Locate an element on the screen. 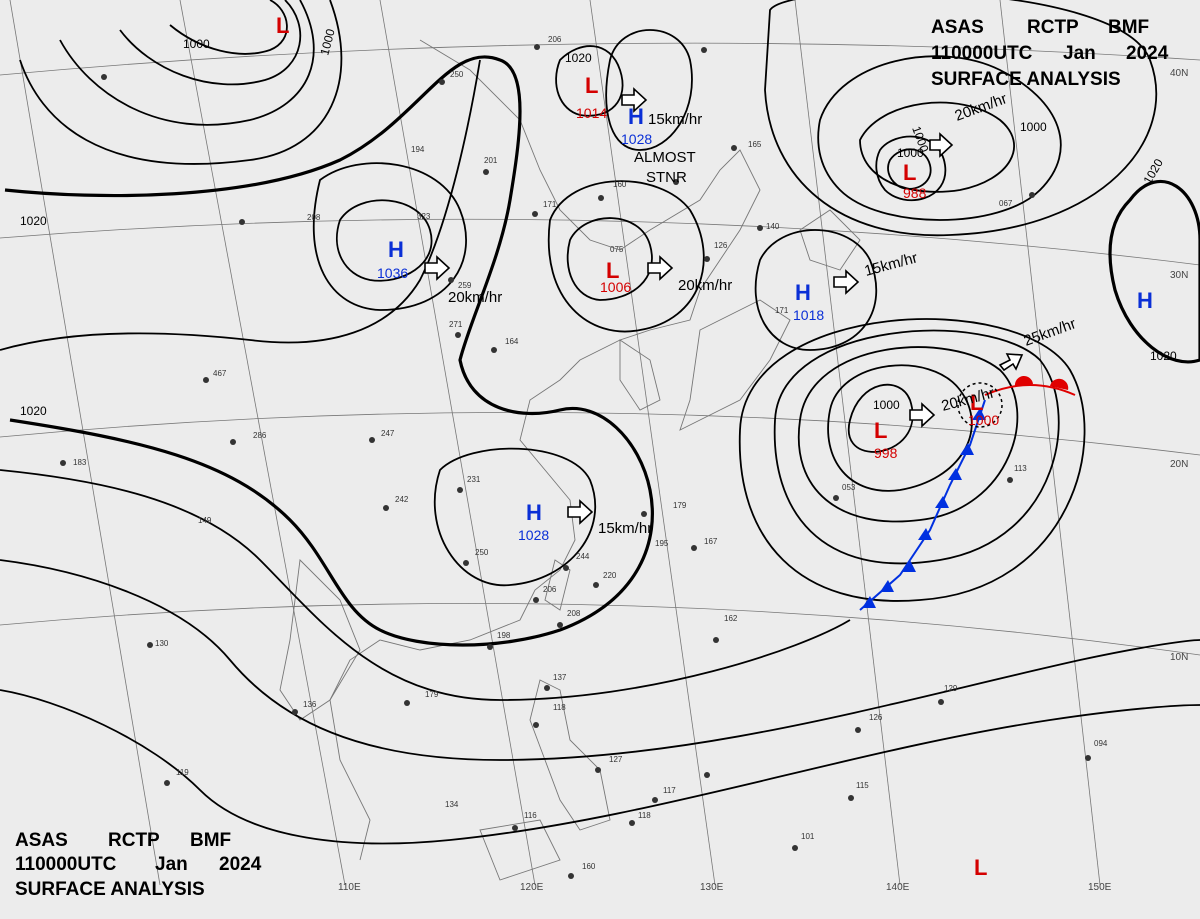  lon-label-140: 140E is located at coordinates (898, 887).